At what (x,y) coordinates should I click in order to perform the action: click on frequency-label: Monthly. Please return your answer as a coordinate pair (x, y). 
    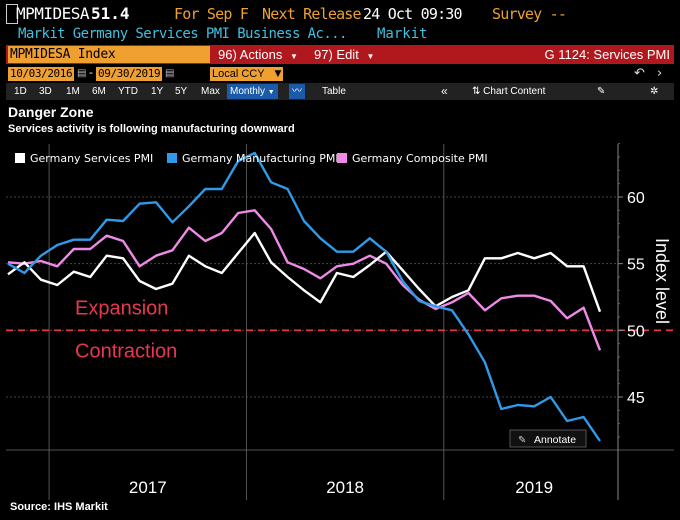
    Looking at the image, I should click on (248, 91).